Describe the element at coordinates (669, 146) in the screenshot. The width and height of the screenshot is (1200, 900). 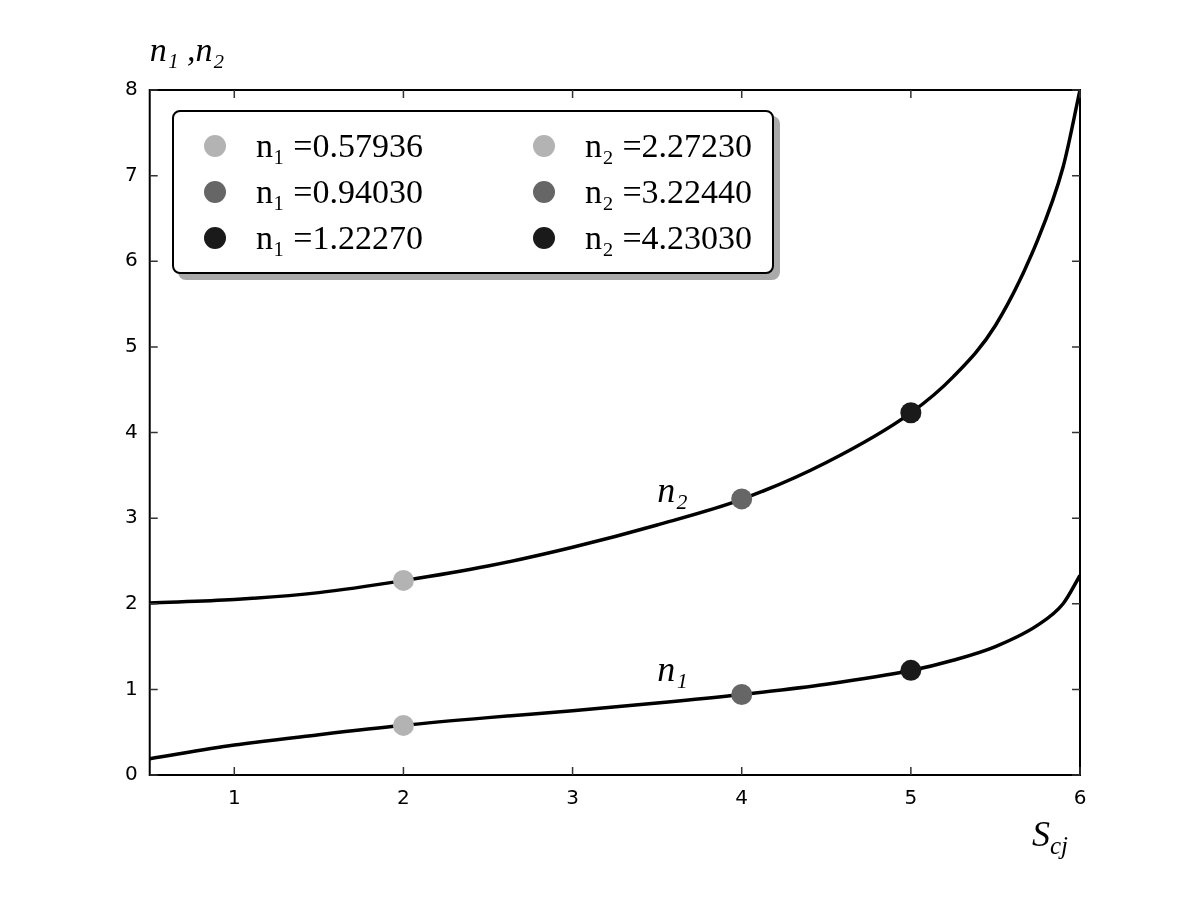
I see `legend-label: n₂ =2.27230` at that location.